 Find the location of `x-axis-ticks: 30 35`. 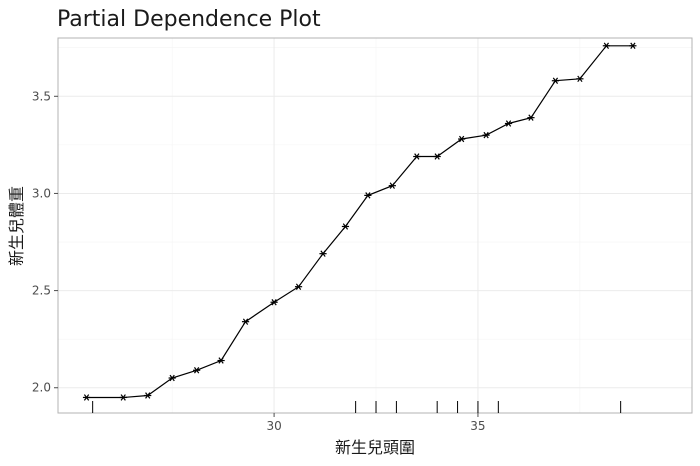

x-axis-ticks: 30 35 is located at coordinates (376, 423).